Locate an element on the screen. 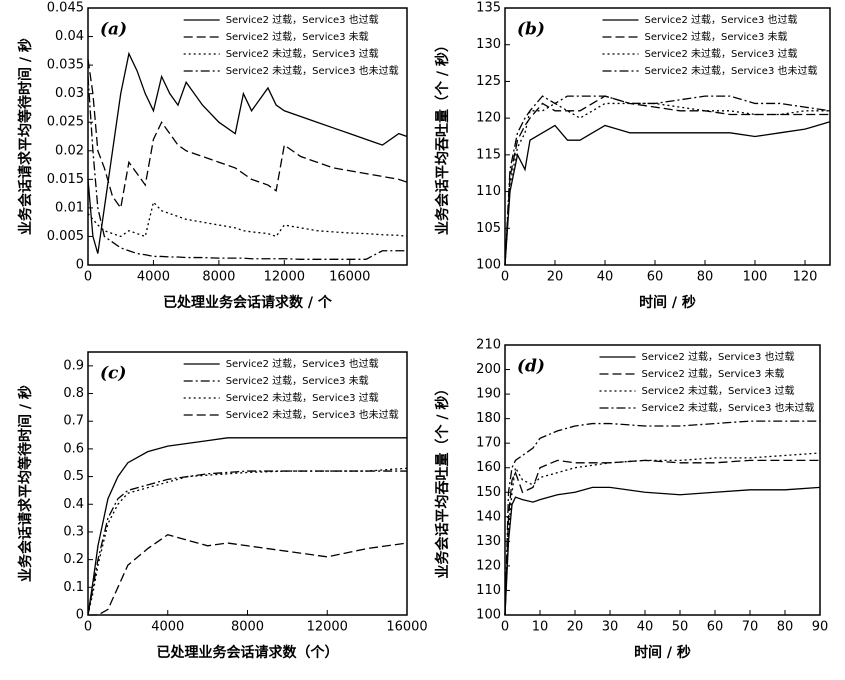 This screenshot has width=845, height=680. x-tick-label: 90 is located at coordinates (820, 627).